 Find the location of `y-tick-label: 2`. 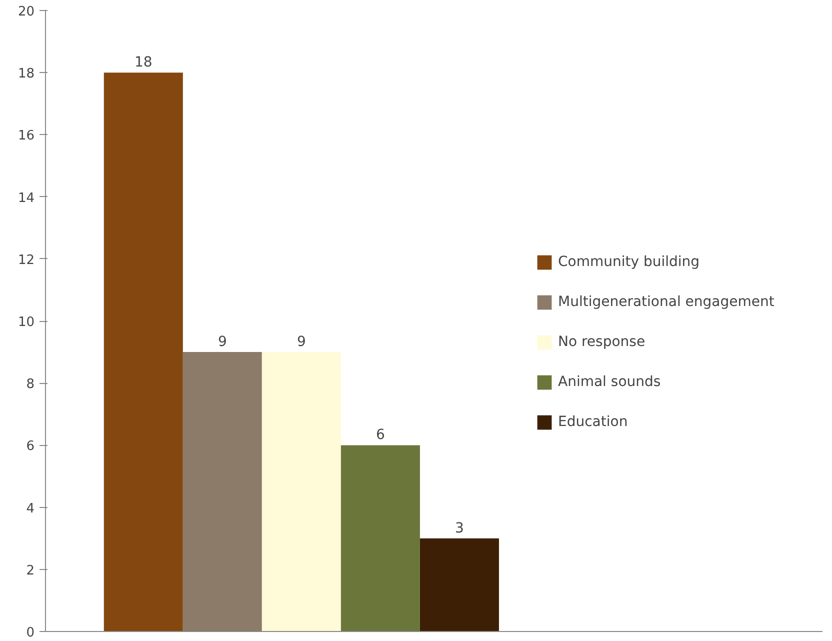

y-tick-label: 2 is located at coordinates (30, 570).